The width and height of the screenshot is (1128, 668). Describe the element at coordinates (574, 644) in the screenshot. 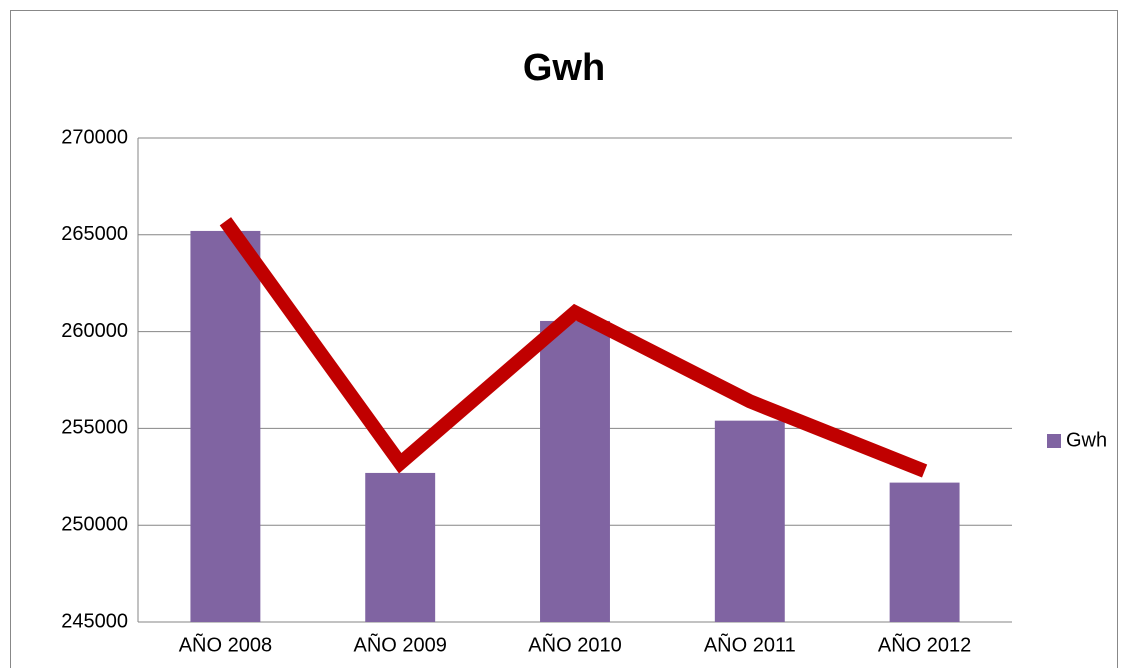

I see `x-tick-label: AÑO 2010` at that location.